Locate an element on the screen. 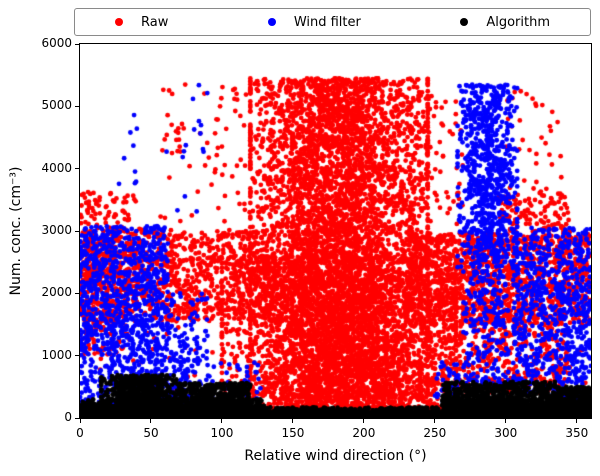  legend-item-wind-filter: Wind filter is located at coordinates (314, 22).